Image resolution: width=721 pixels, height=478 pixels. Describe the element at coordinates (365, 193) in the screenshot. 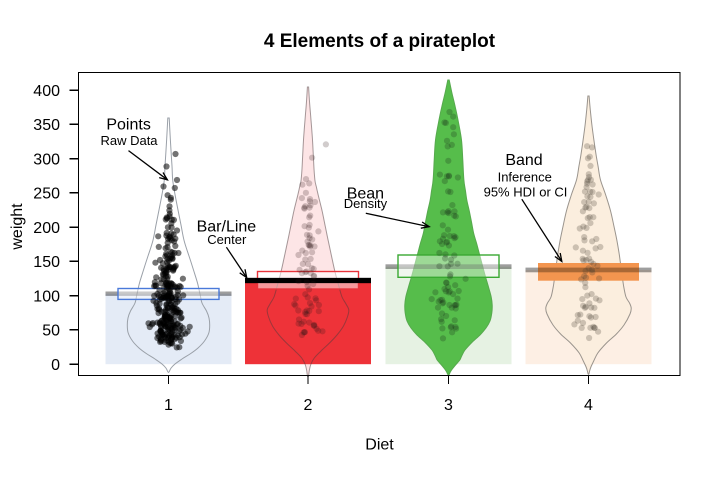

I see `svg-text: Bean` at that location.